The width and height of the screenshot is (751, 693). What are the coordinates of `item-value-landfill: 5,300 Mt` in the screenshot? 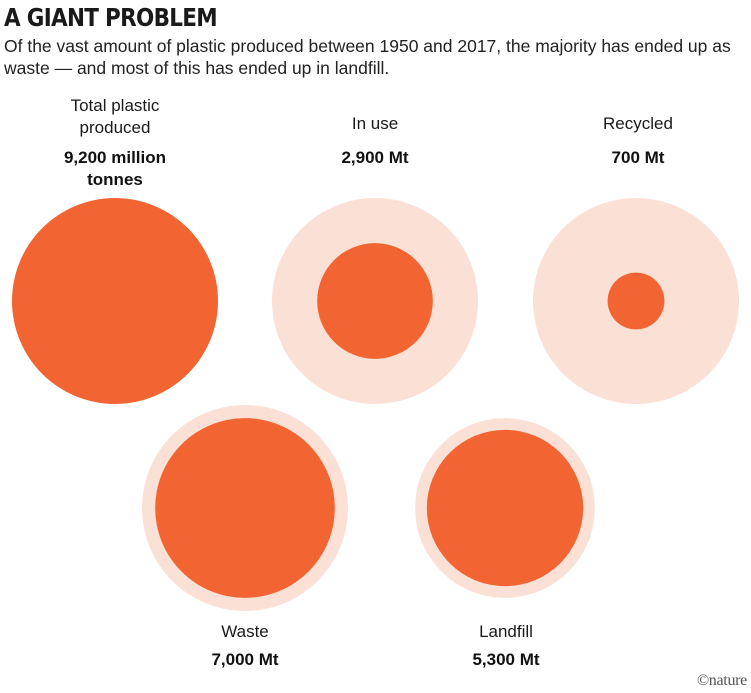 It's located at (506, 659).